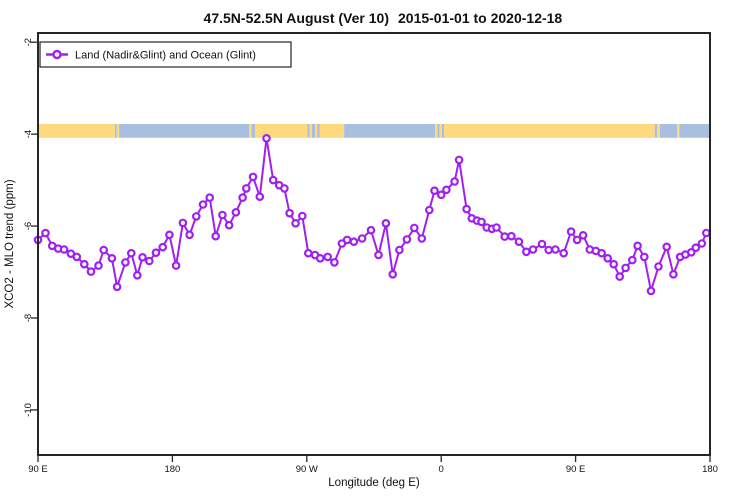  Describe the element at coordinates (28, 318) in the screenshot. I see `y-tick-label: -8` at that location.